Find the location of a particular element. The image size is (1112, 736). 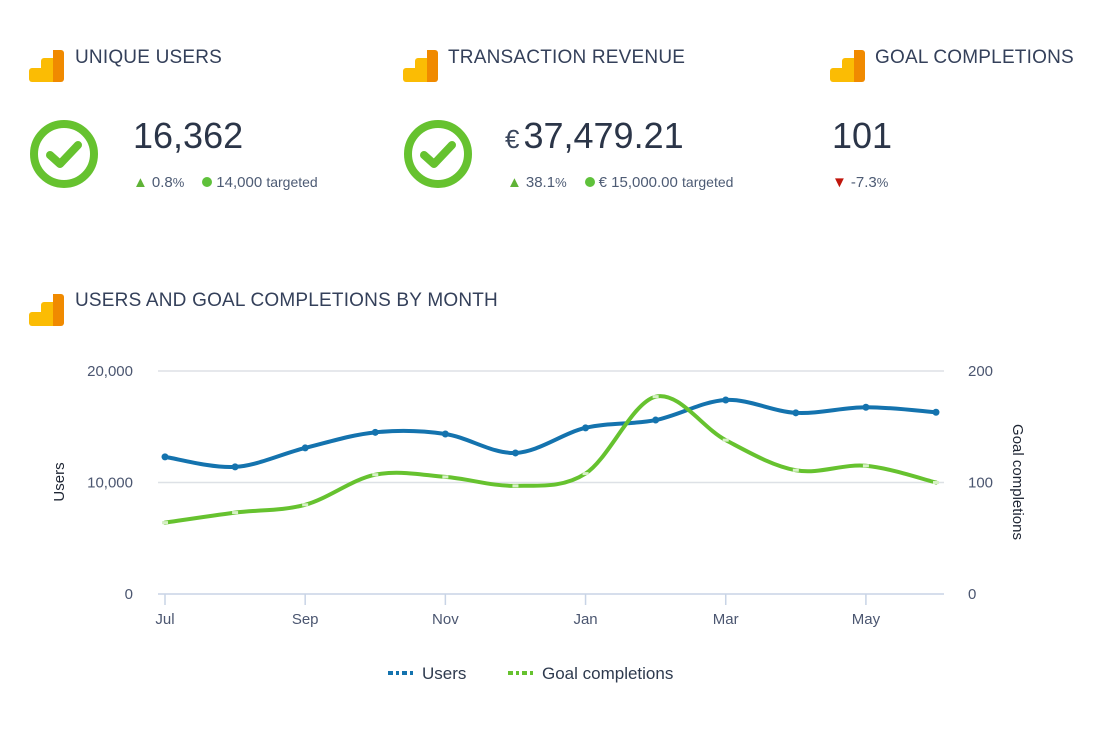

chart-section-title: USERS AND GOAL COMPLETIONS BY MONTH is located at coordinates (286, 300).